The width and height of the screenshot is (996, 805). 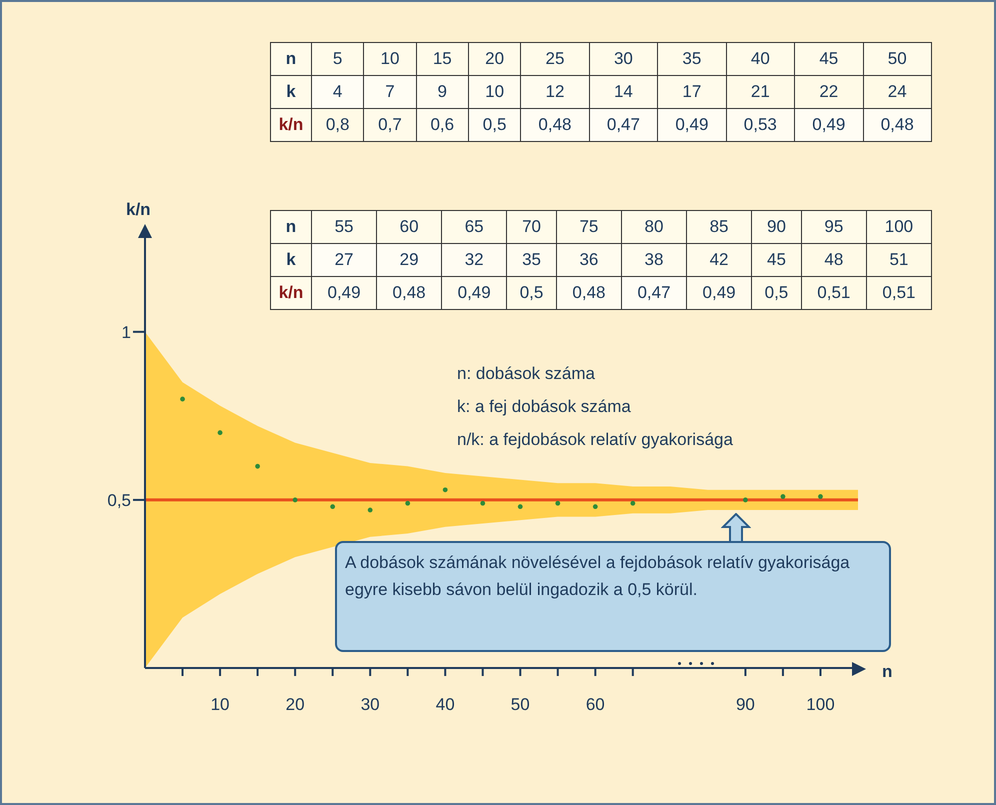 I want to click on x-tick-label: 75, so click(x=589, y=227).